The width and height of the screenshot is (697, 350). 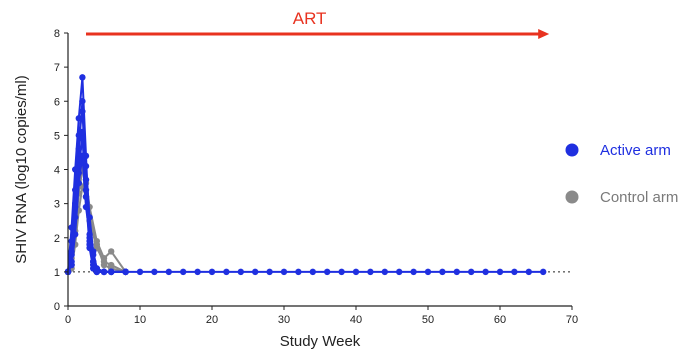 I want to click on y-tick-label: 8, so click(x=57, y=34).